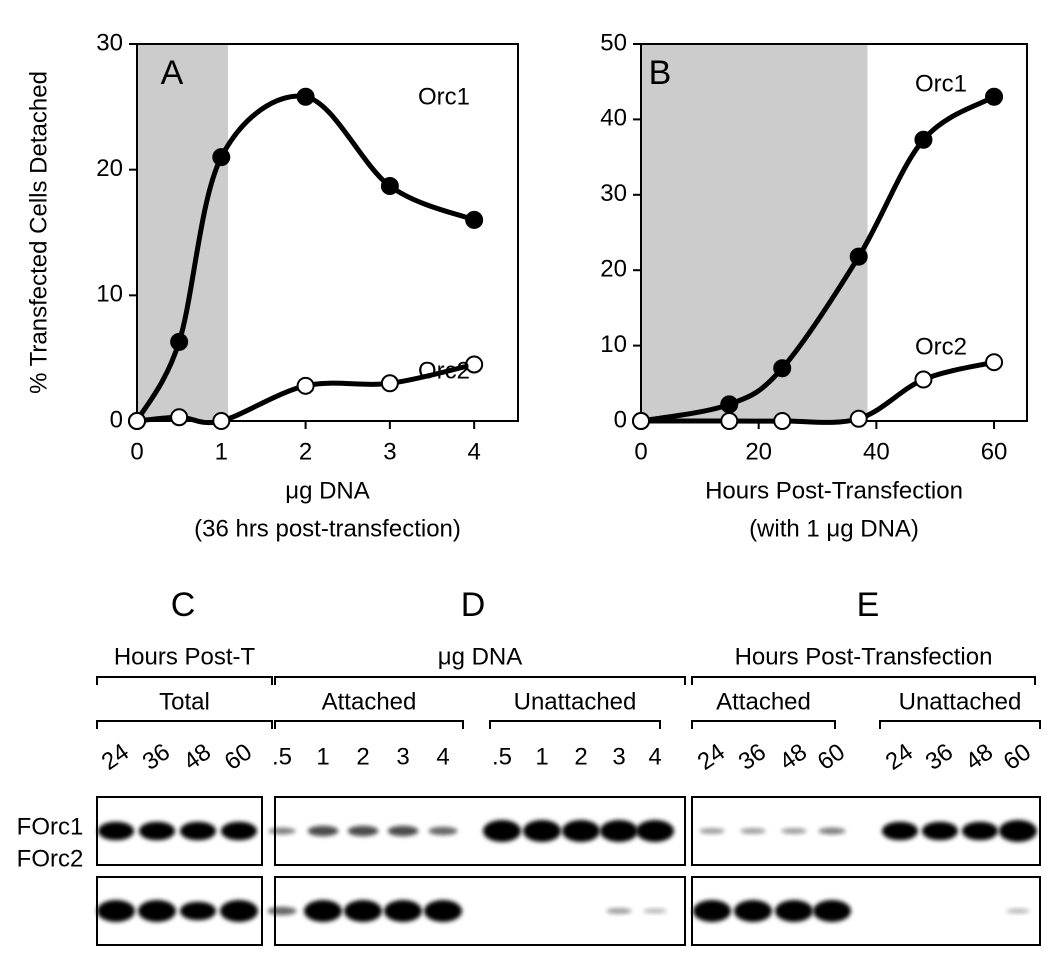  Describe the element at coordinates (868, 605) in the screenshot. I see `panel-letter: E` at that location.